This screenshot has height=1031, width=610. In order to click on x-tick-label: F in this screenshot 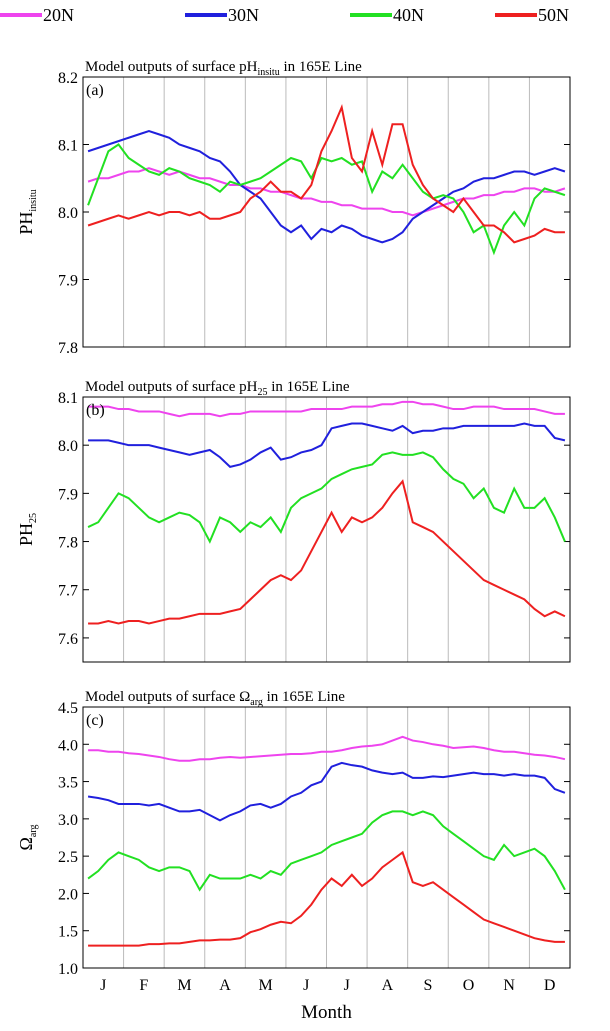, I will do `click(143, 985)`.